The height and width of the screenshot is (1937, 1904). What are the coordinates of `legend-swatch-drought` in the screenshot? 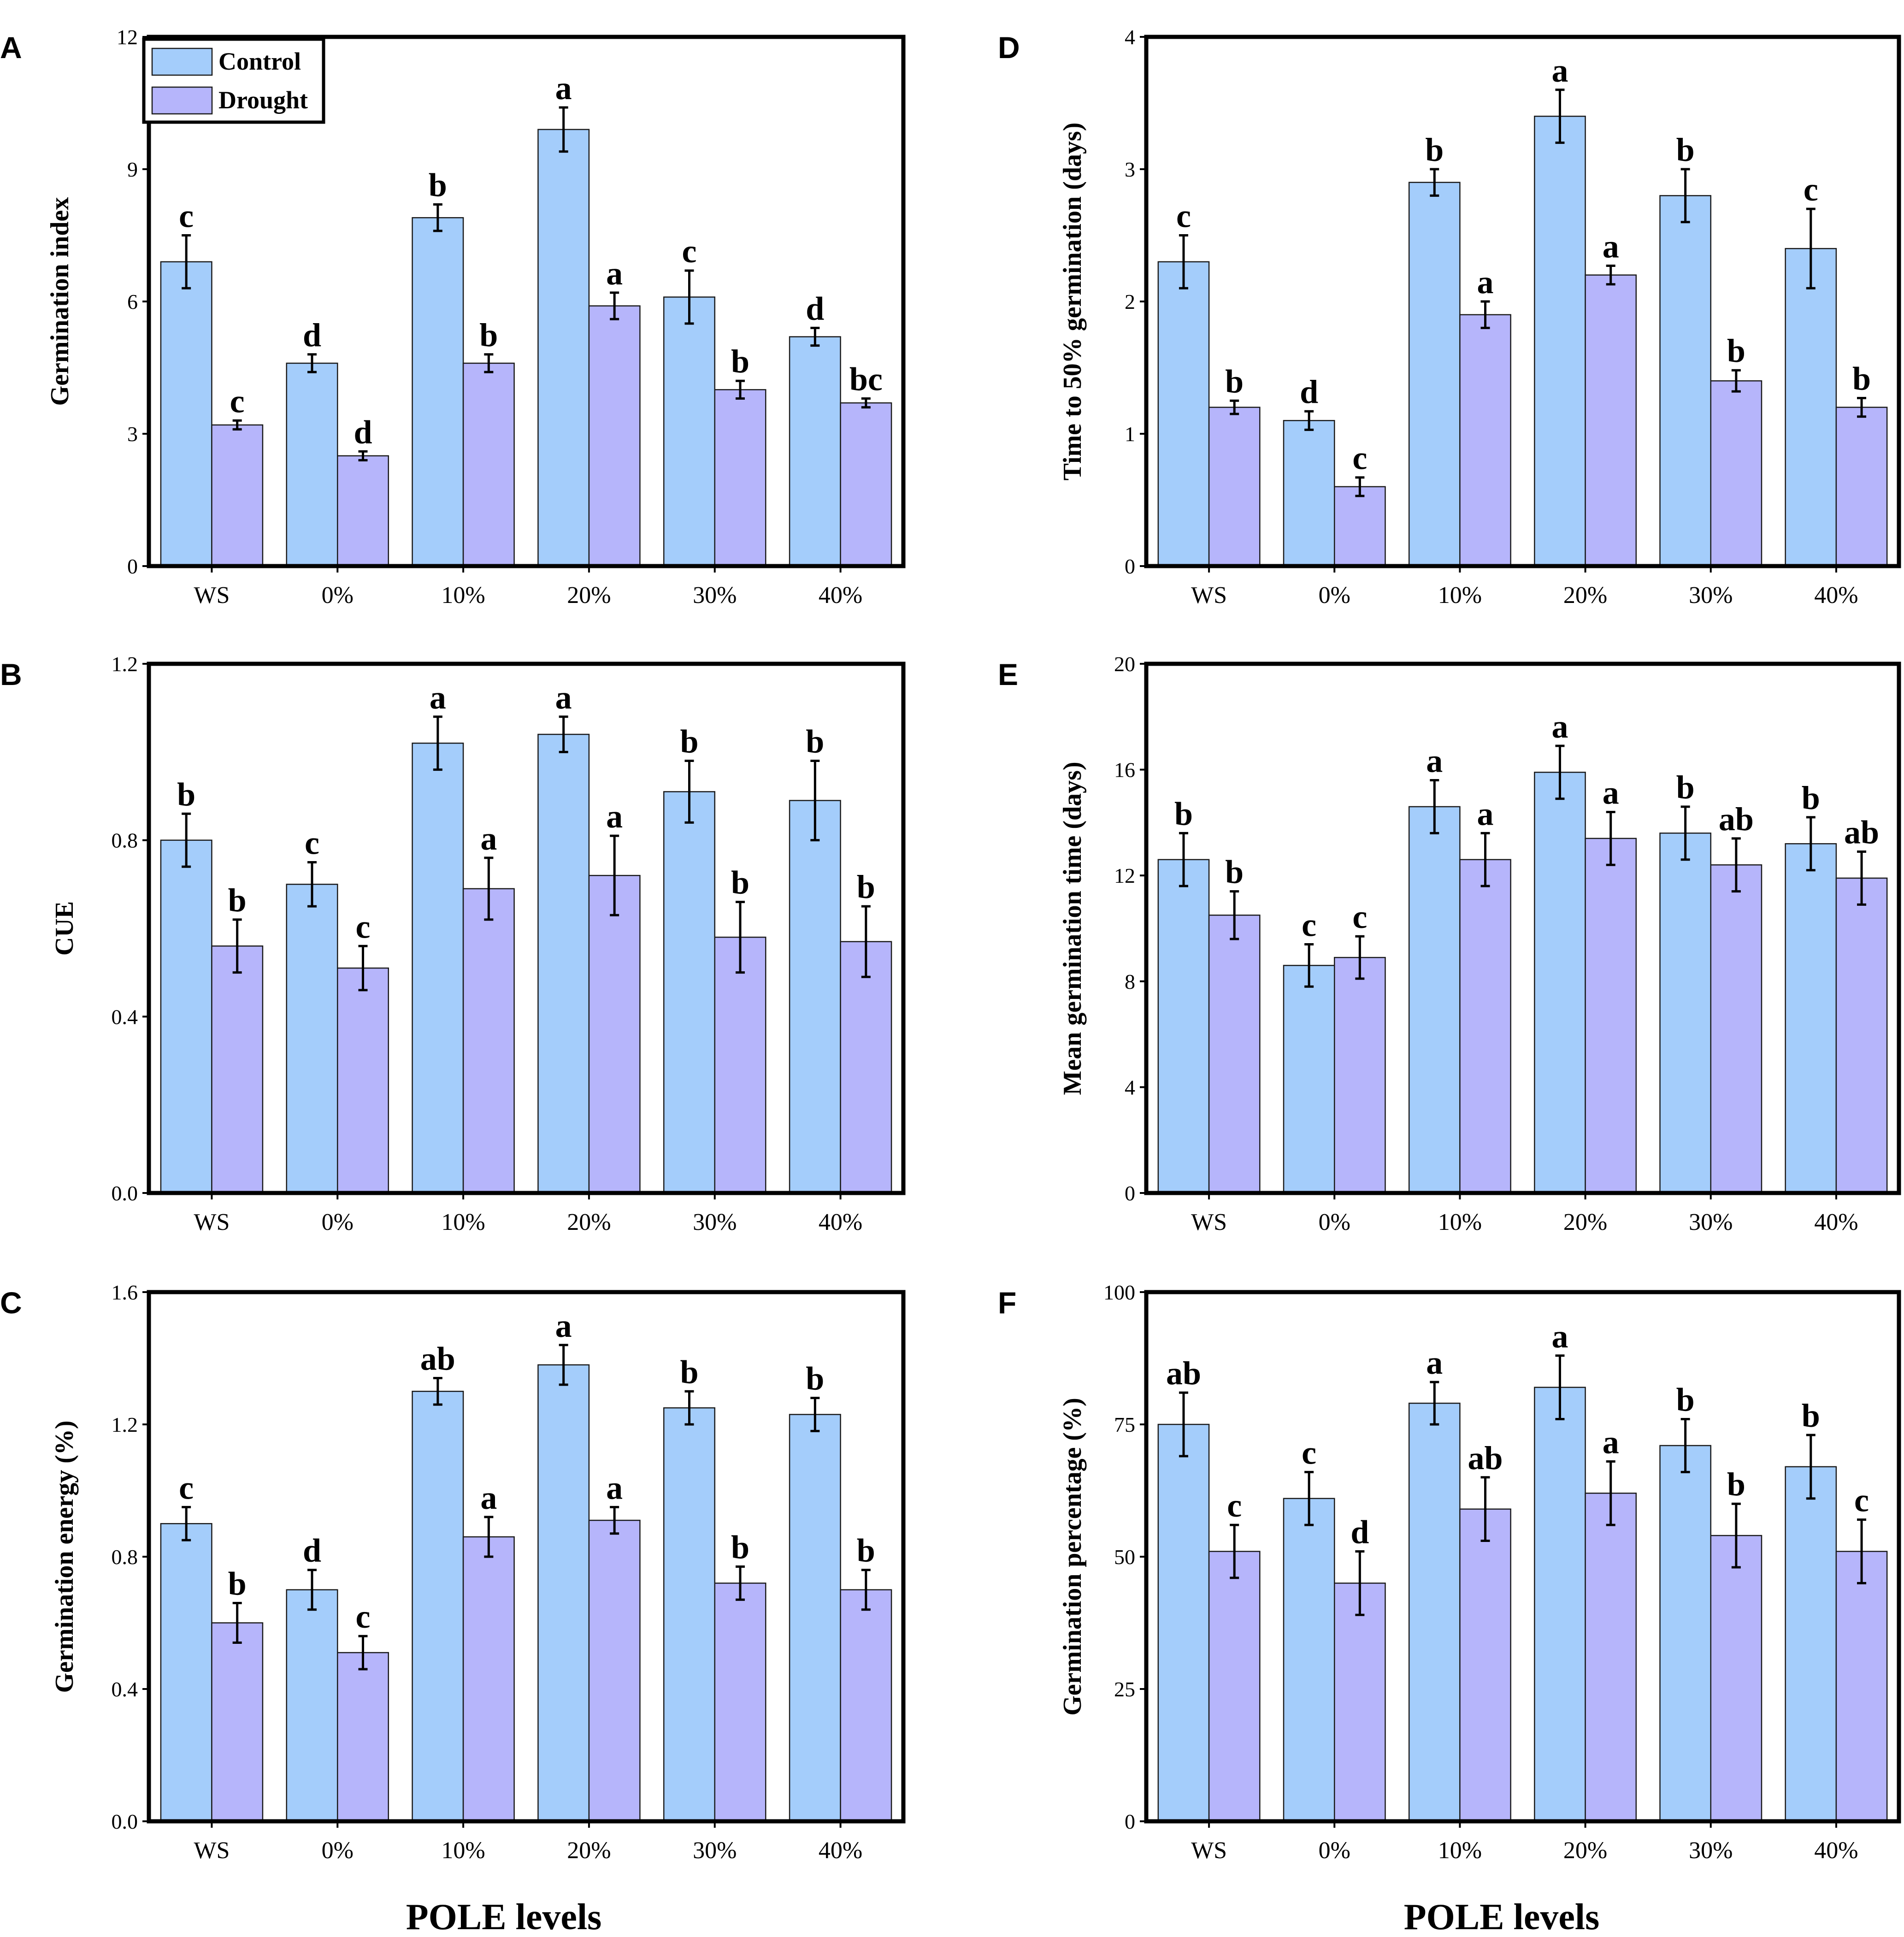 It's located at (182, 100).